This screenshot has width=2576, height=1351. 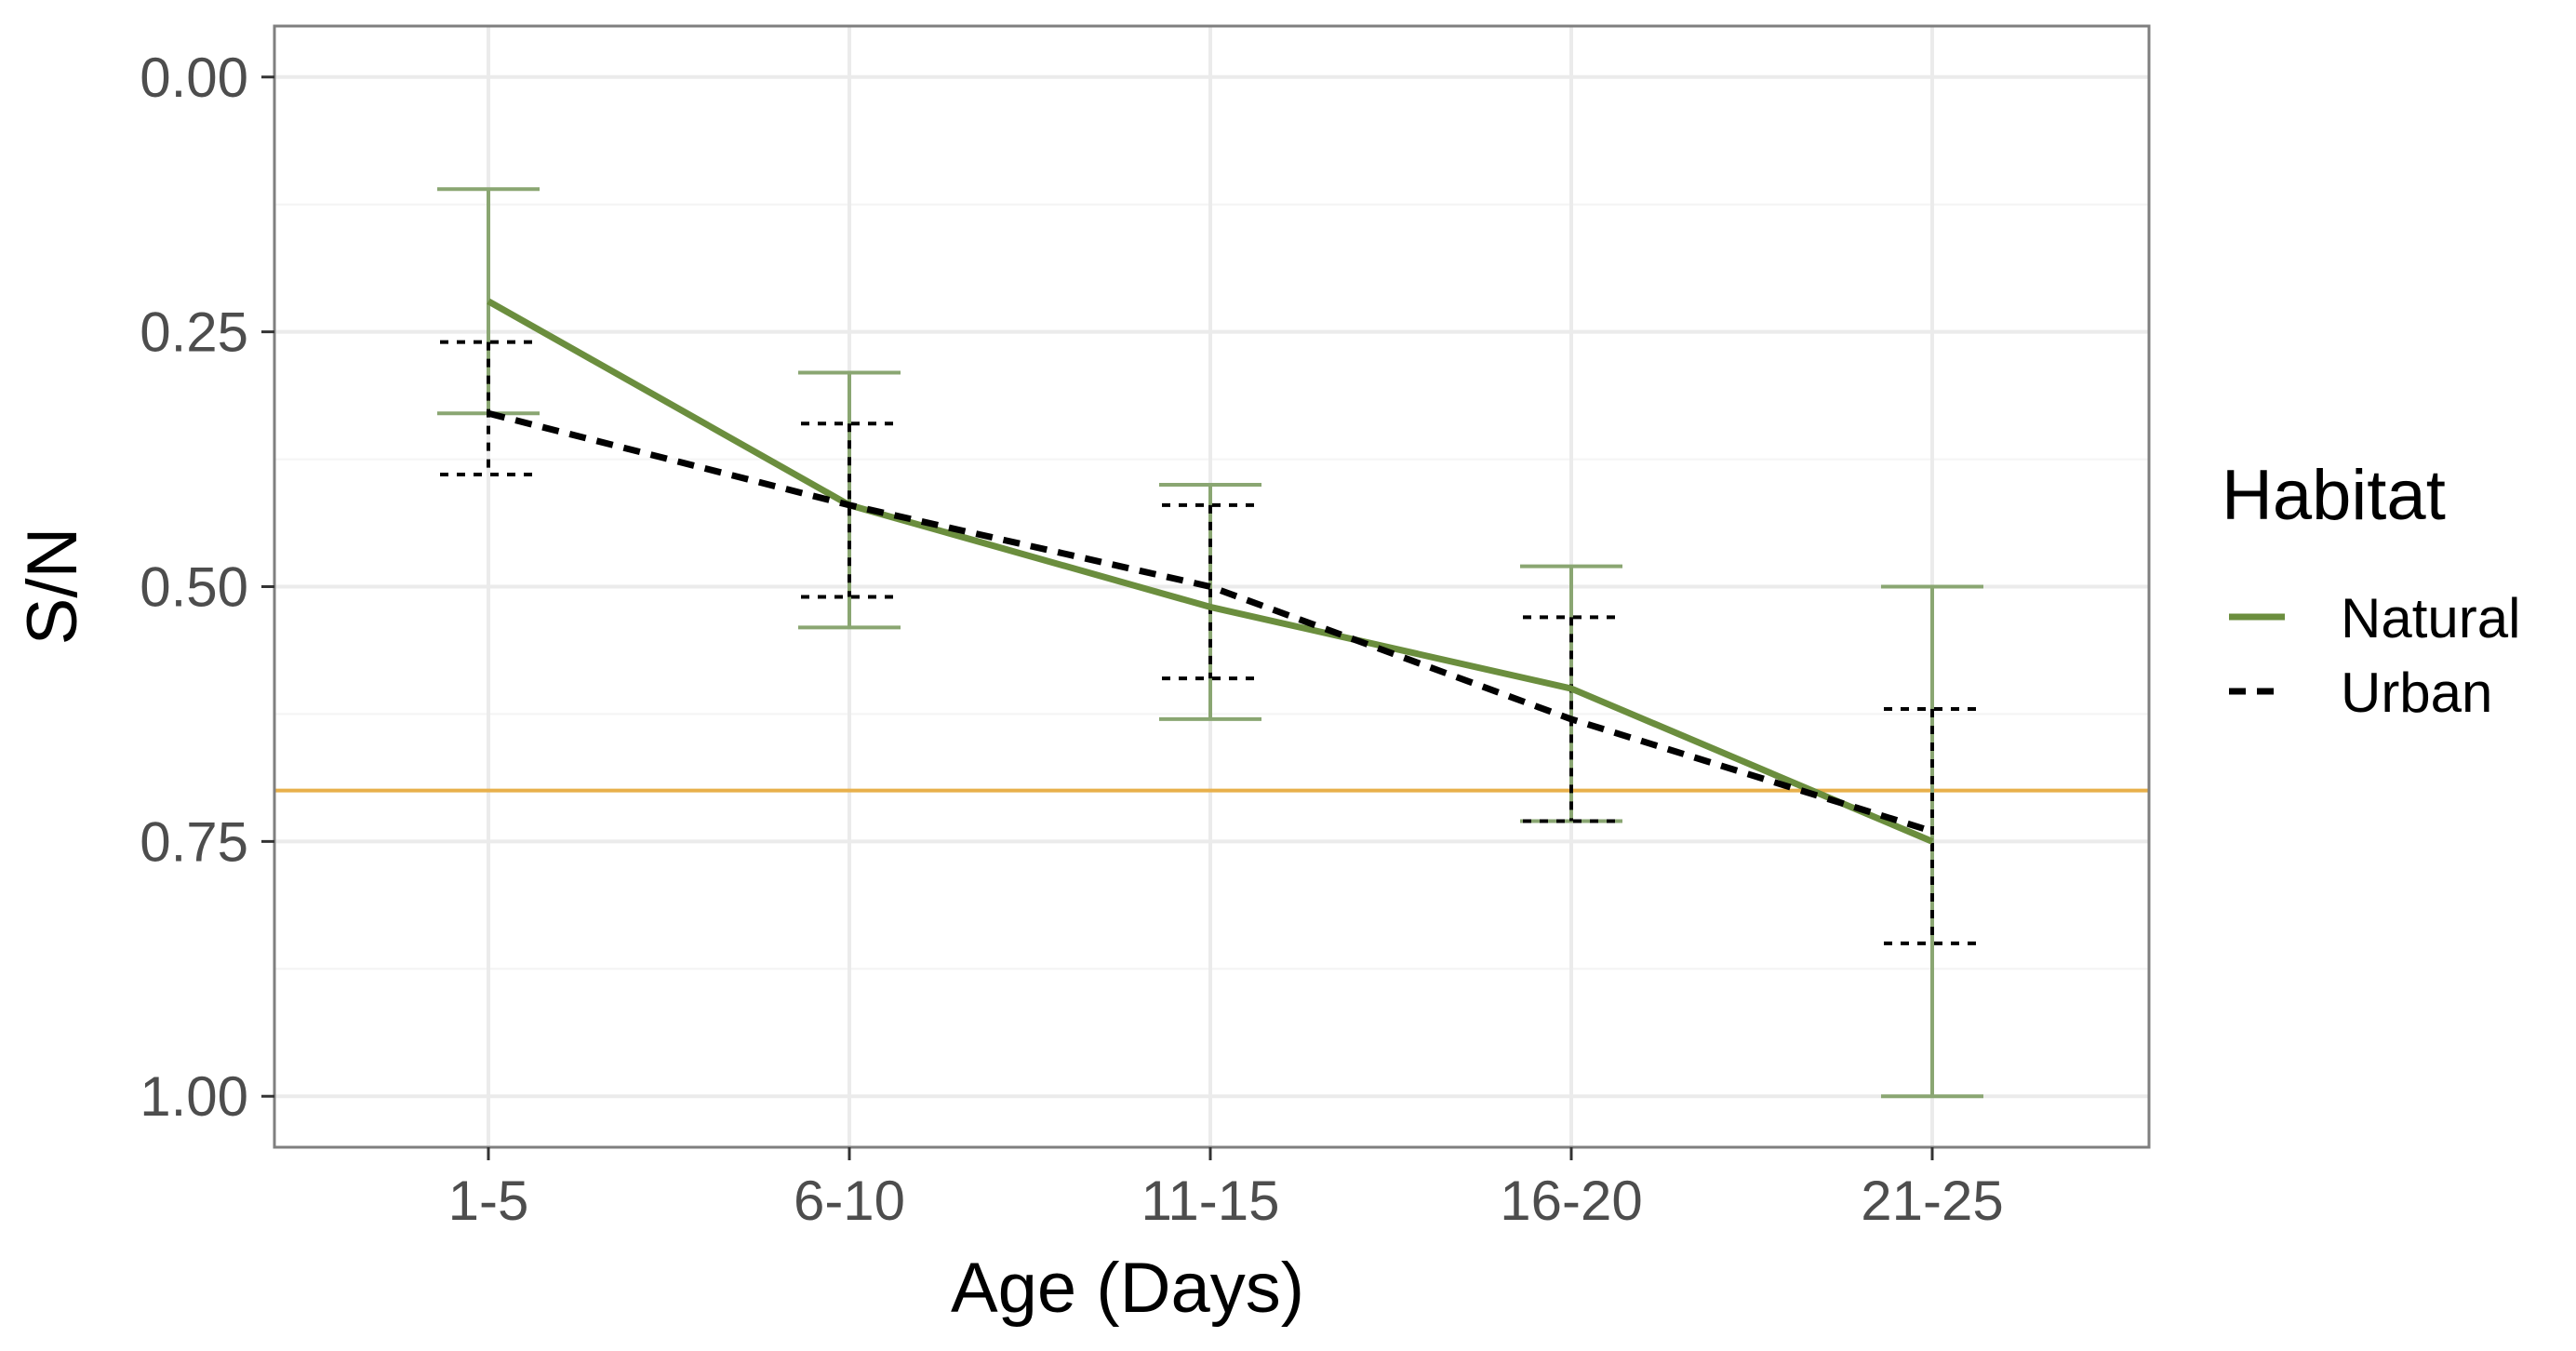 What do you see at coordinates (2334, 495) in the screenshot?
I see `legend-title: Habitat` at bounding box center [2334, 495].